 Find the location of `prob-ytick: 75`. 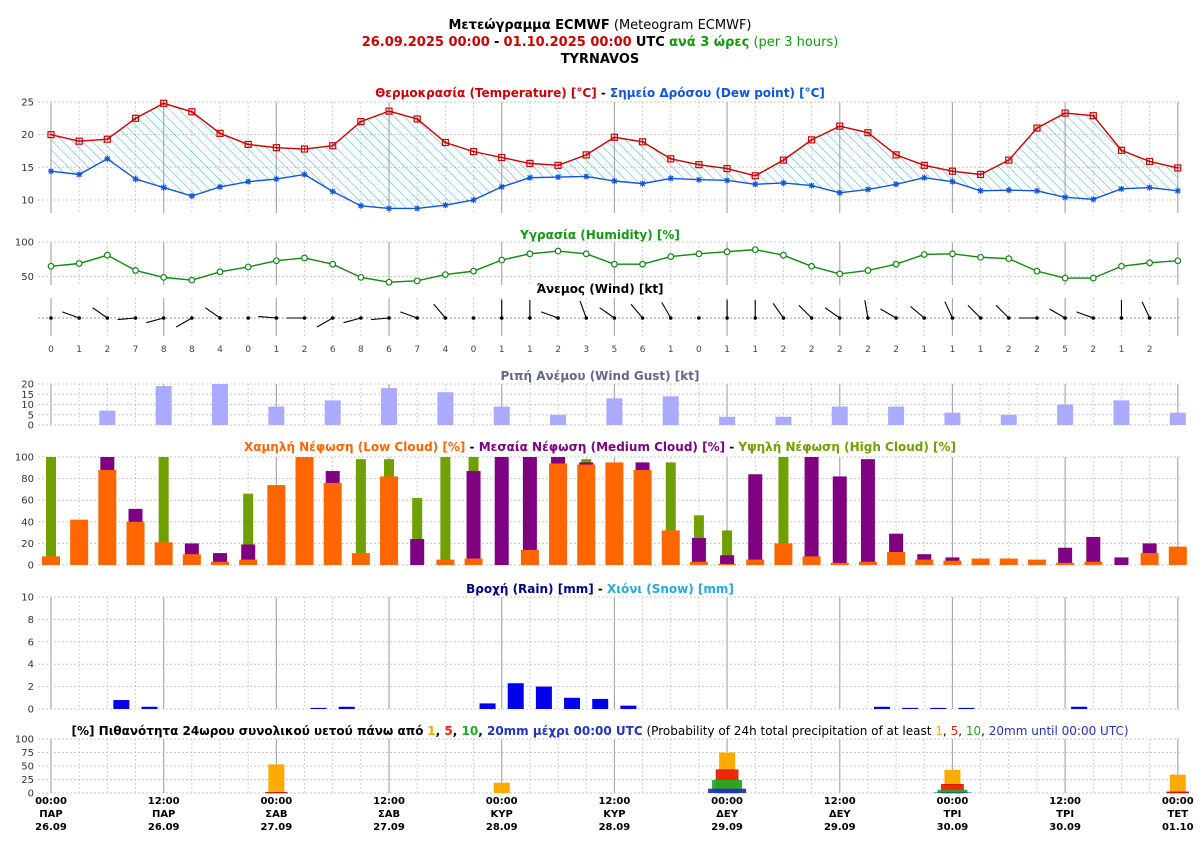

prob-ytick: 75 is located at coordinates (27, 753).